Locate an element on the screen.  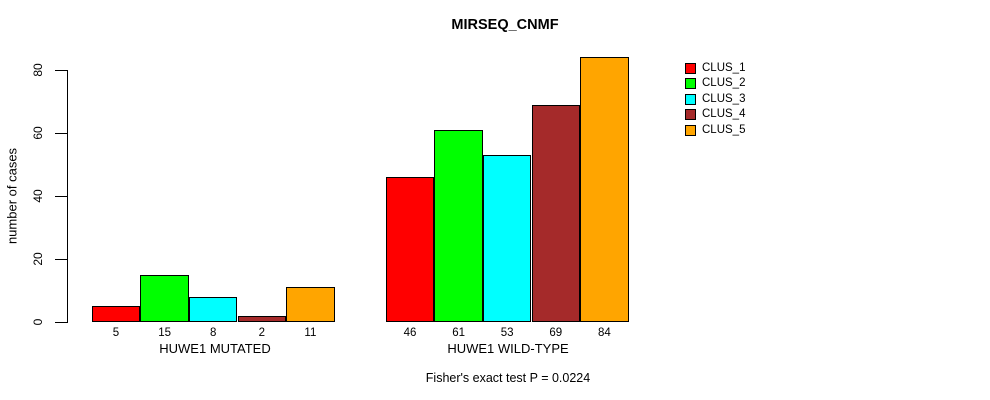
bar-clus_2-group2 is located at coordinates (458, 225).